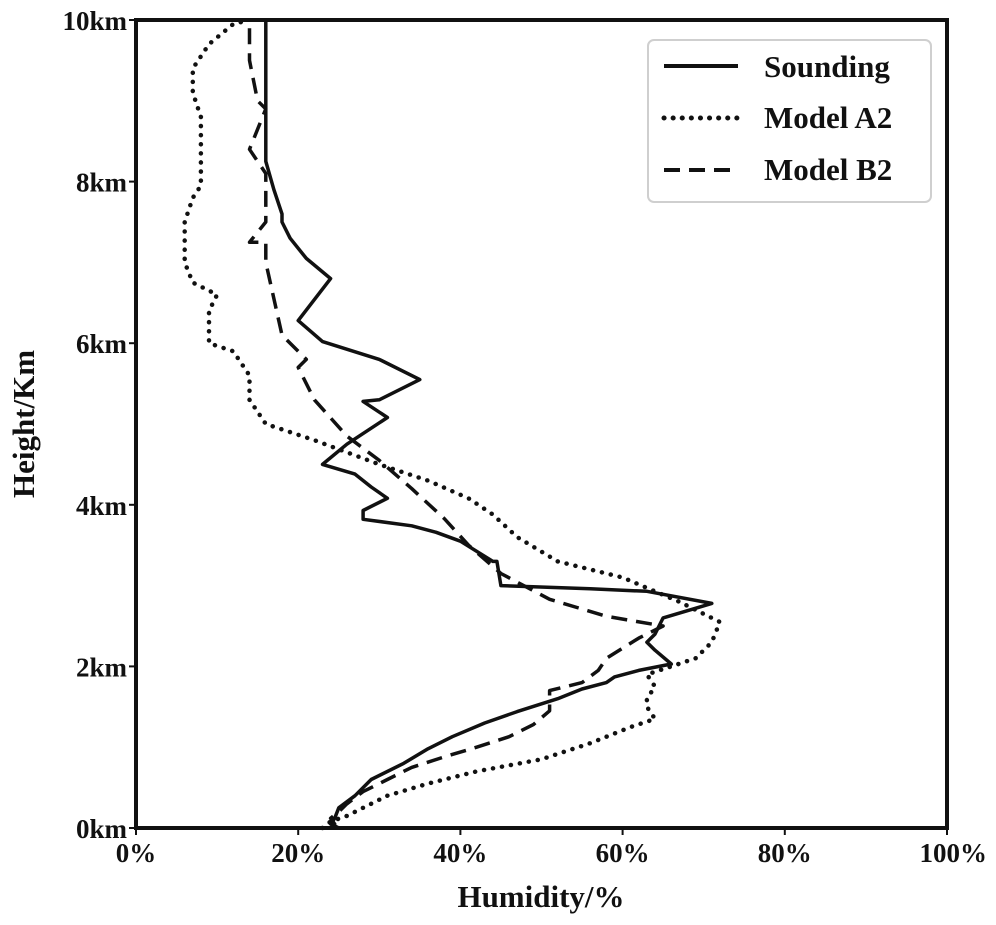  I want to click on legend-label-model-b2: Model B2, so click(828, 169).